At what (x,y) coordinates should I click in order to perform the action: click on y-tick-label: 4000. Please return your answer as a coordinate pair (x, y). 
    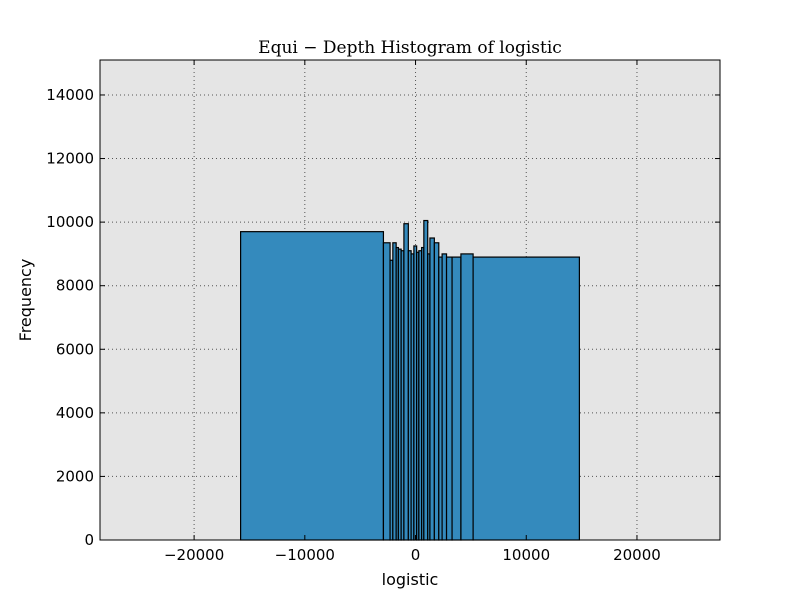
    Looking at the image, I should click on (75, 413).